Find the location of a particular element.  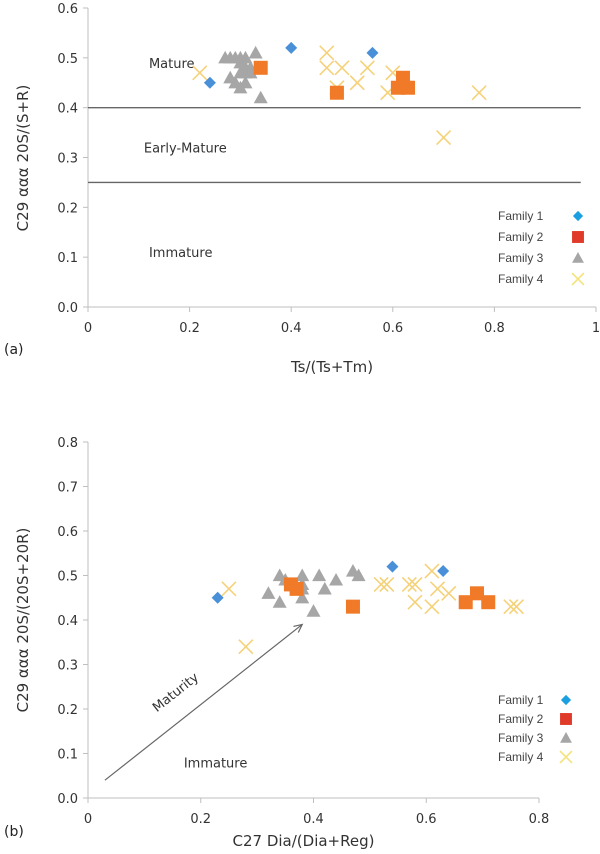

maturity-arrow-line is located at coordinates (203, 702).